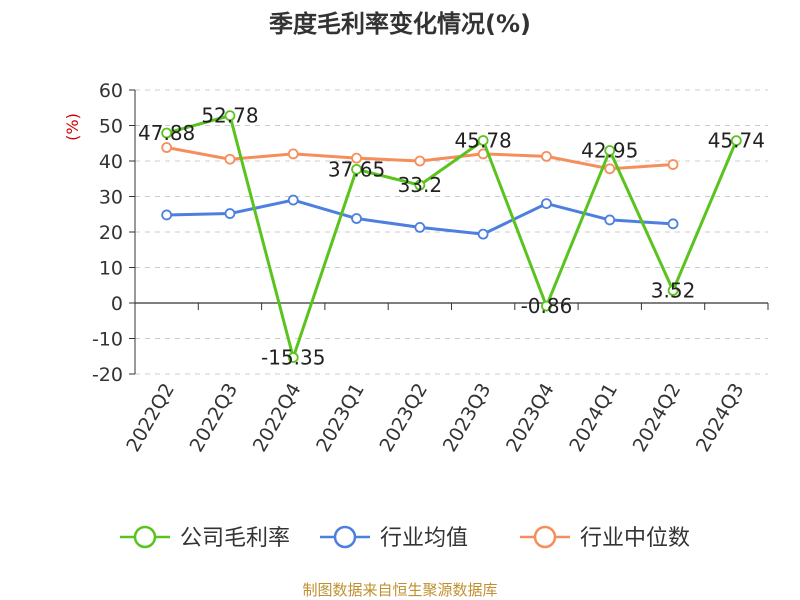 The height and width of the screenshot is (600, 800). I want to click on data-label: 33.2, so click(420, 185).